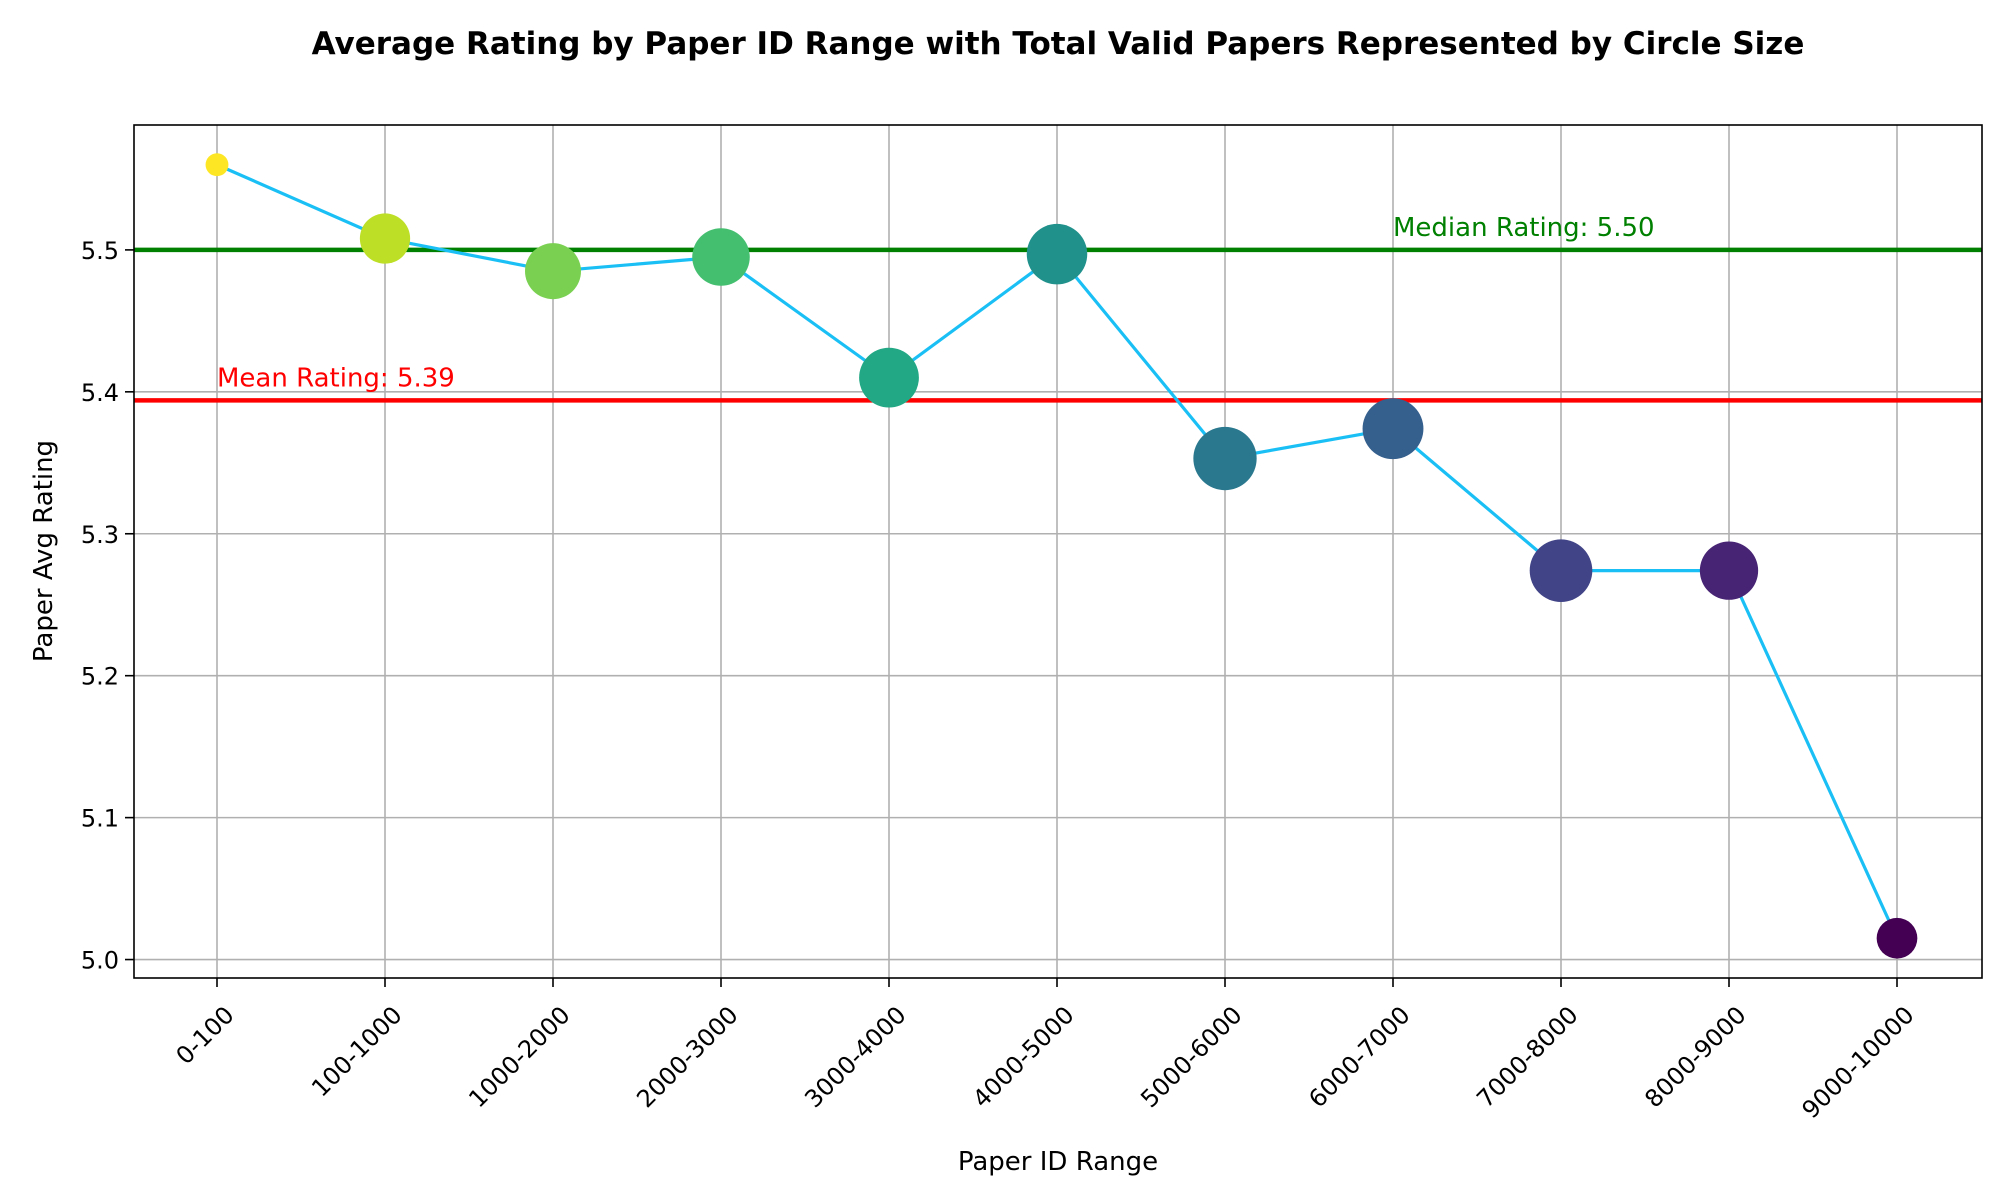 Image resolution: width=2000 pixels, height=1200 pixels. I want to click on x-tick-label: 2000-3000, so click(687, 1057).